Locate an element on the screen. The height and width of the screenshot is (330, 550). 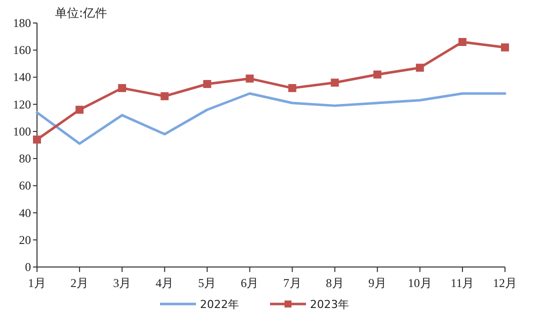
x-tick-label: 6月 is located at coordinates (249, 283).